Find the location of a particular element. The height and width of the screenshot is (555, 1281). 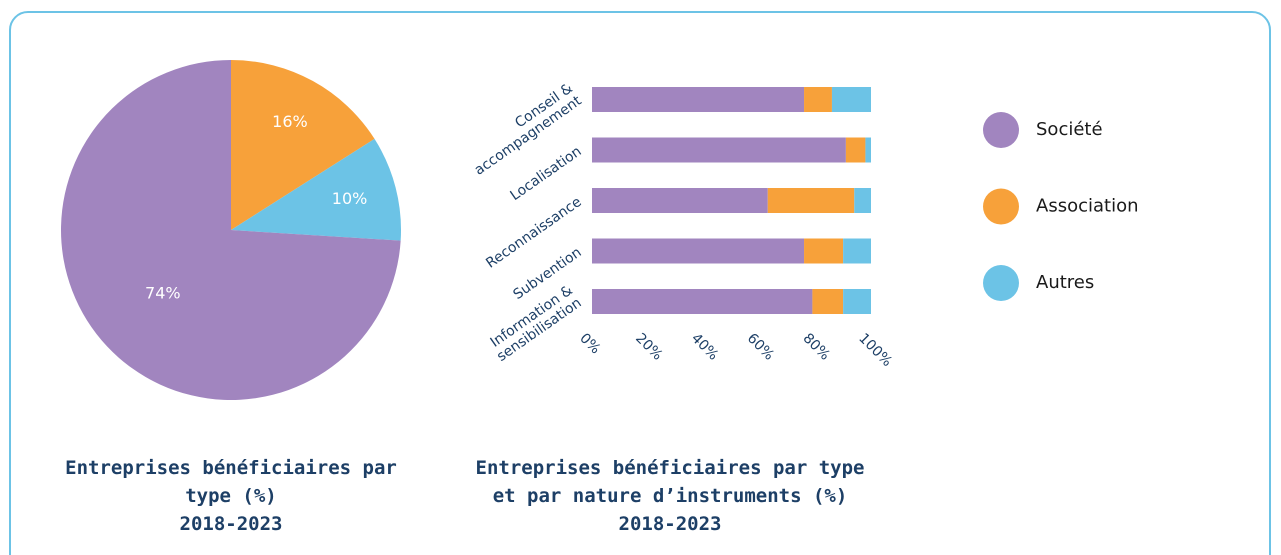

bar-subtitle: 2018-2023 is located at coordinates (670, 524).